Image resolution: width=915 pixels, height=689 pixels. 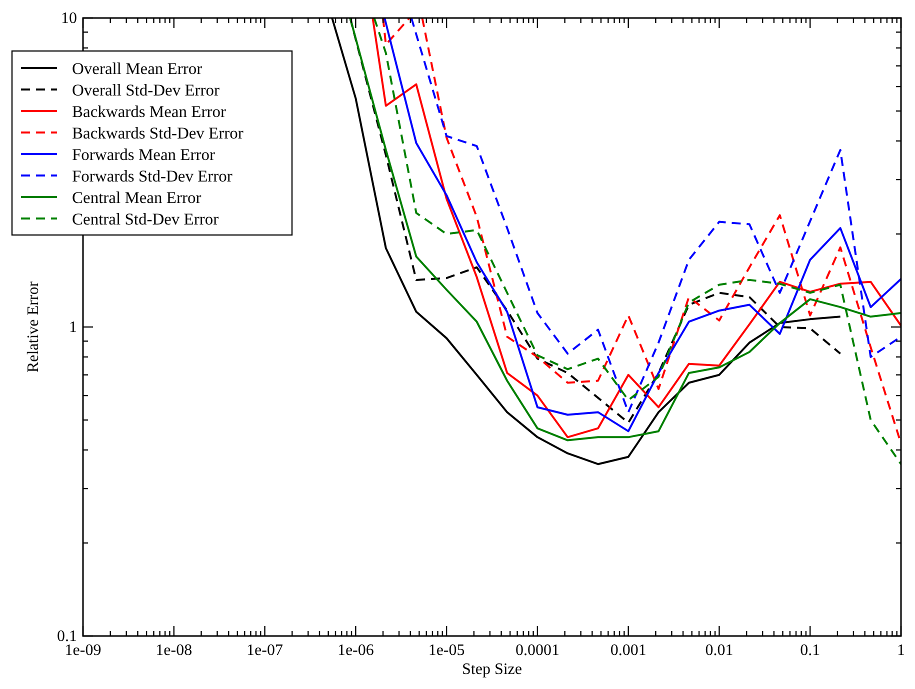 What do you see at coordinates (355, 650) in the screenshot?
I see `x-tick-label: 1e-06` at bounding box center [355, 650].